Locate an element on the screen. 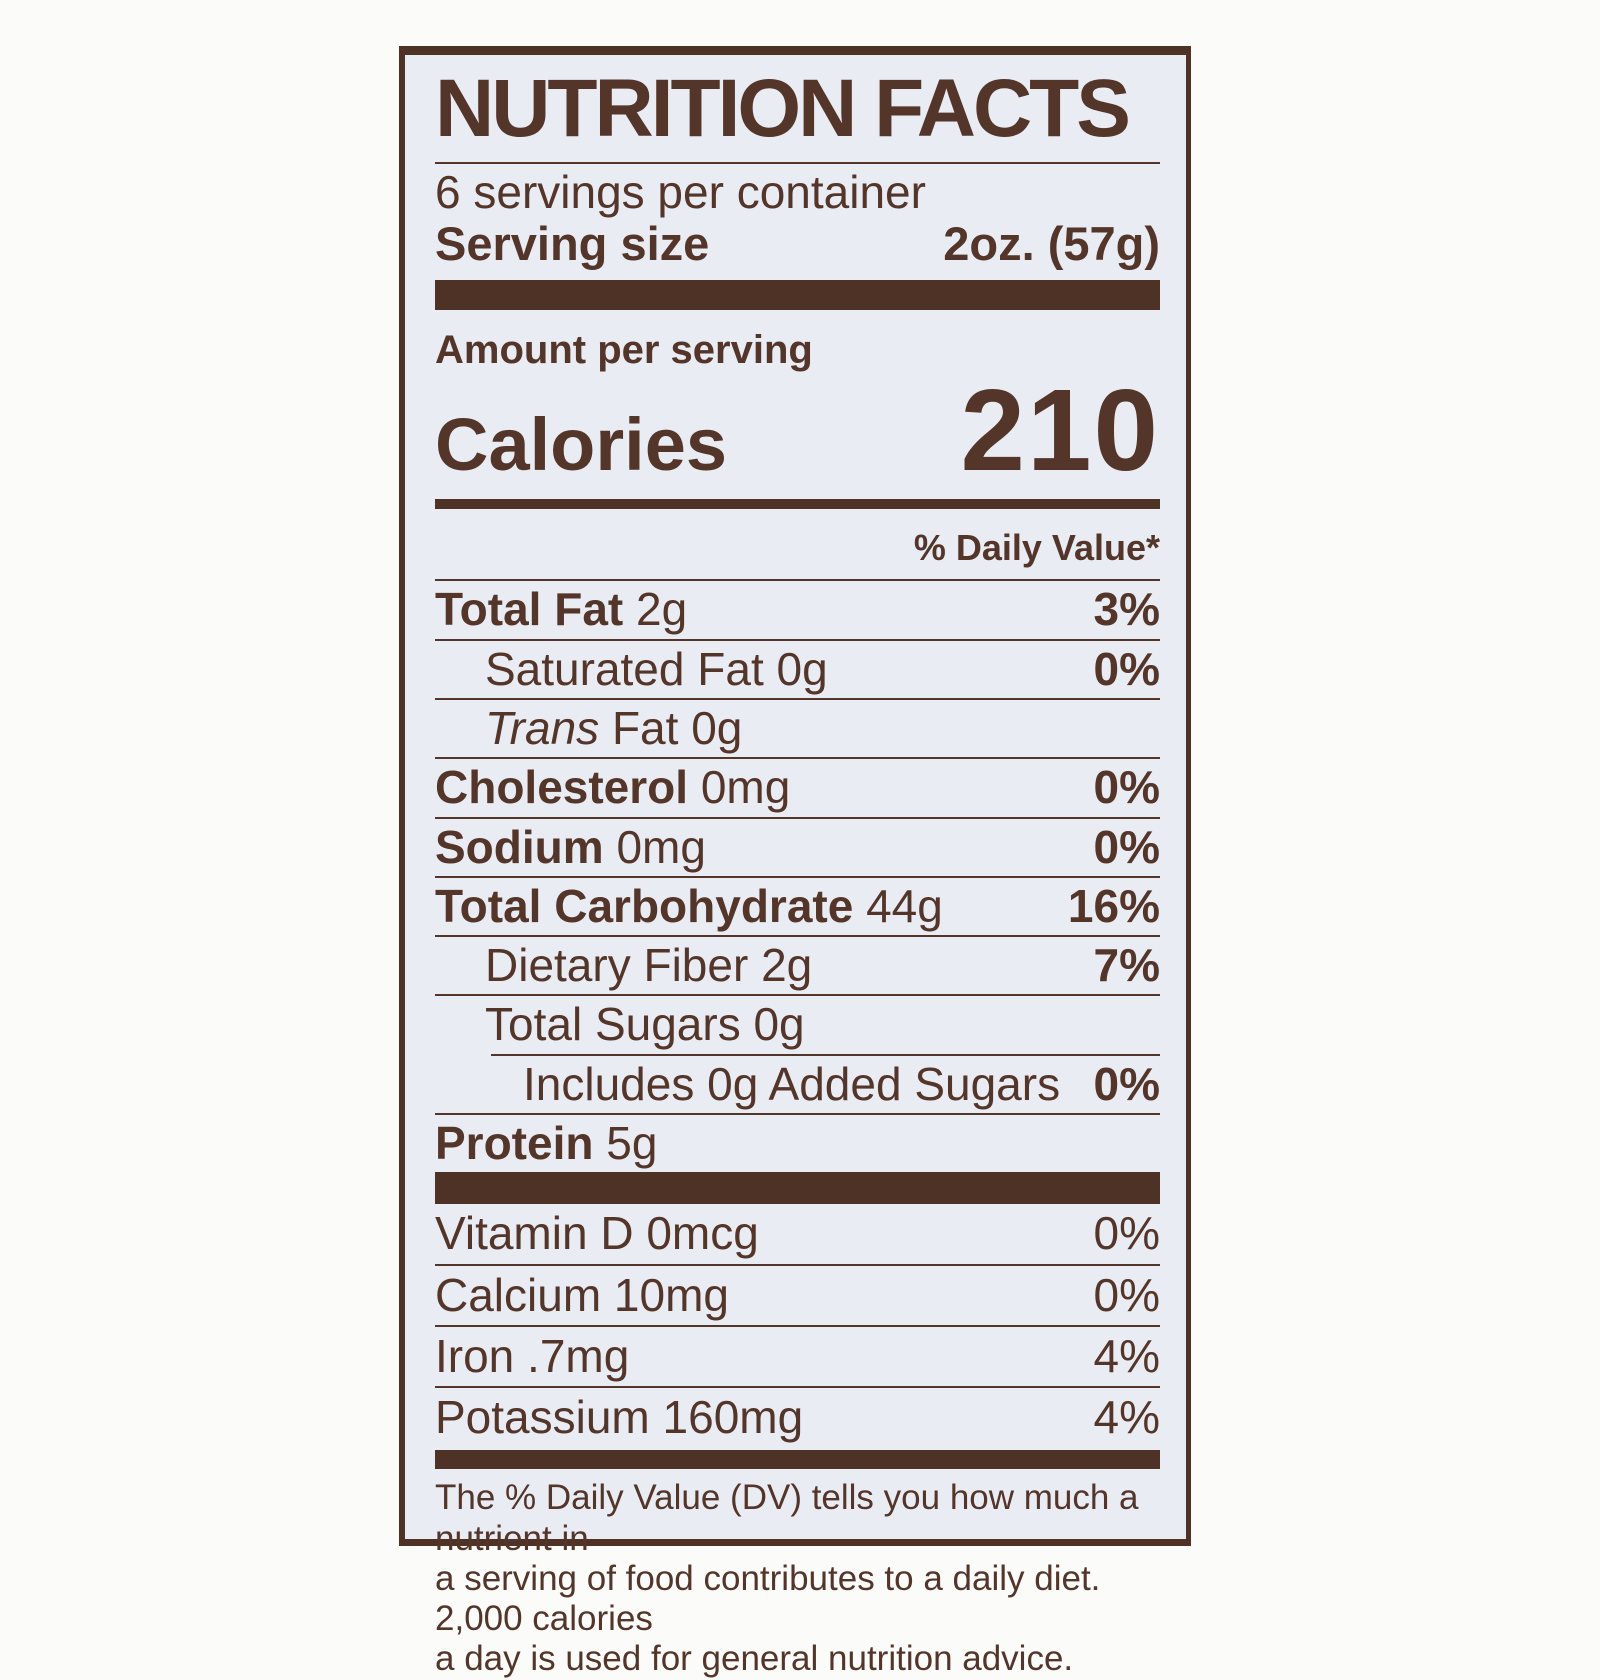 This screenshot has width=1600, height=1680. nutrient-amount: 44g is located at coordinates (898, 905).